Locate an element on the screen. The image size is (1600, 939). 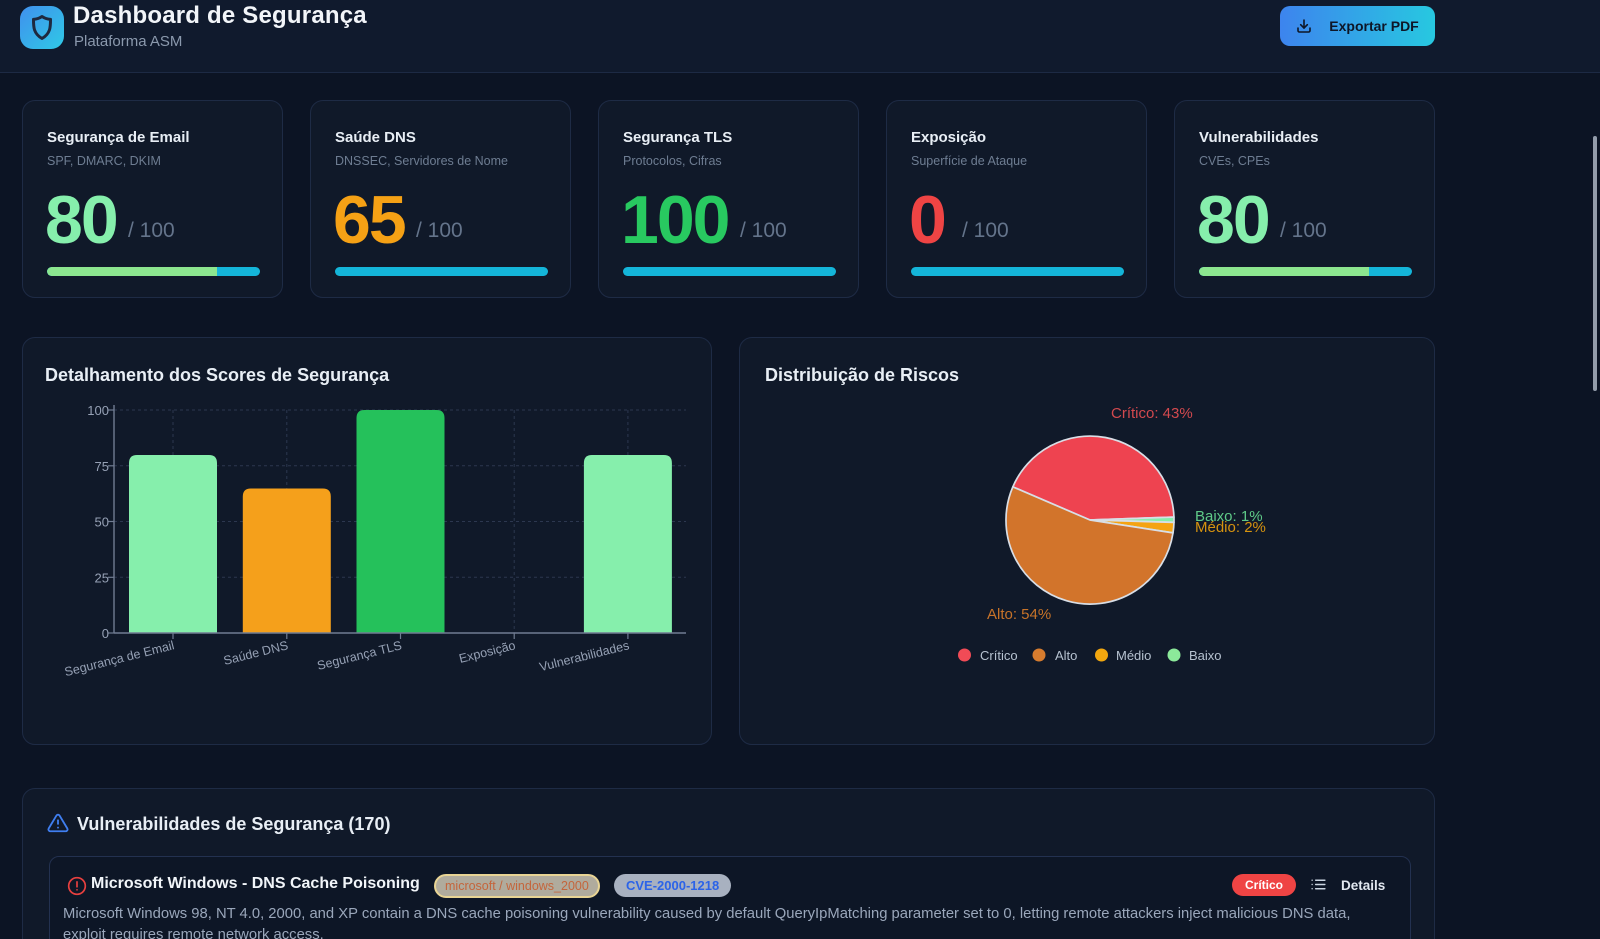
svg-text: Exposição is located at coordinates (487, 652).